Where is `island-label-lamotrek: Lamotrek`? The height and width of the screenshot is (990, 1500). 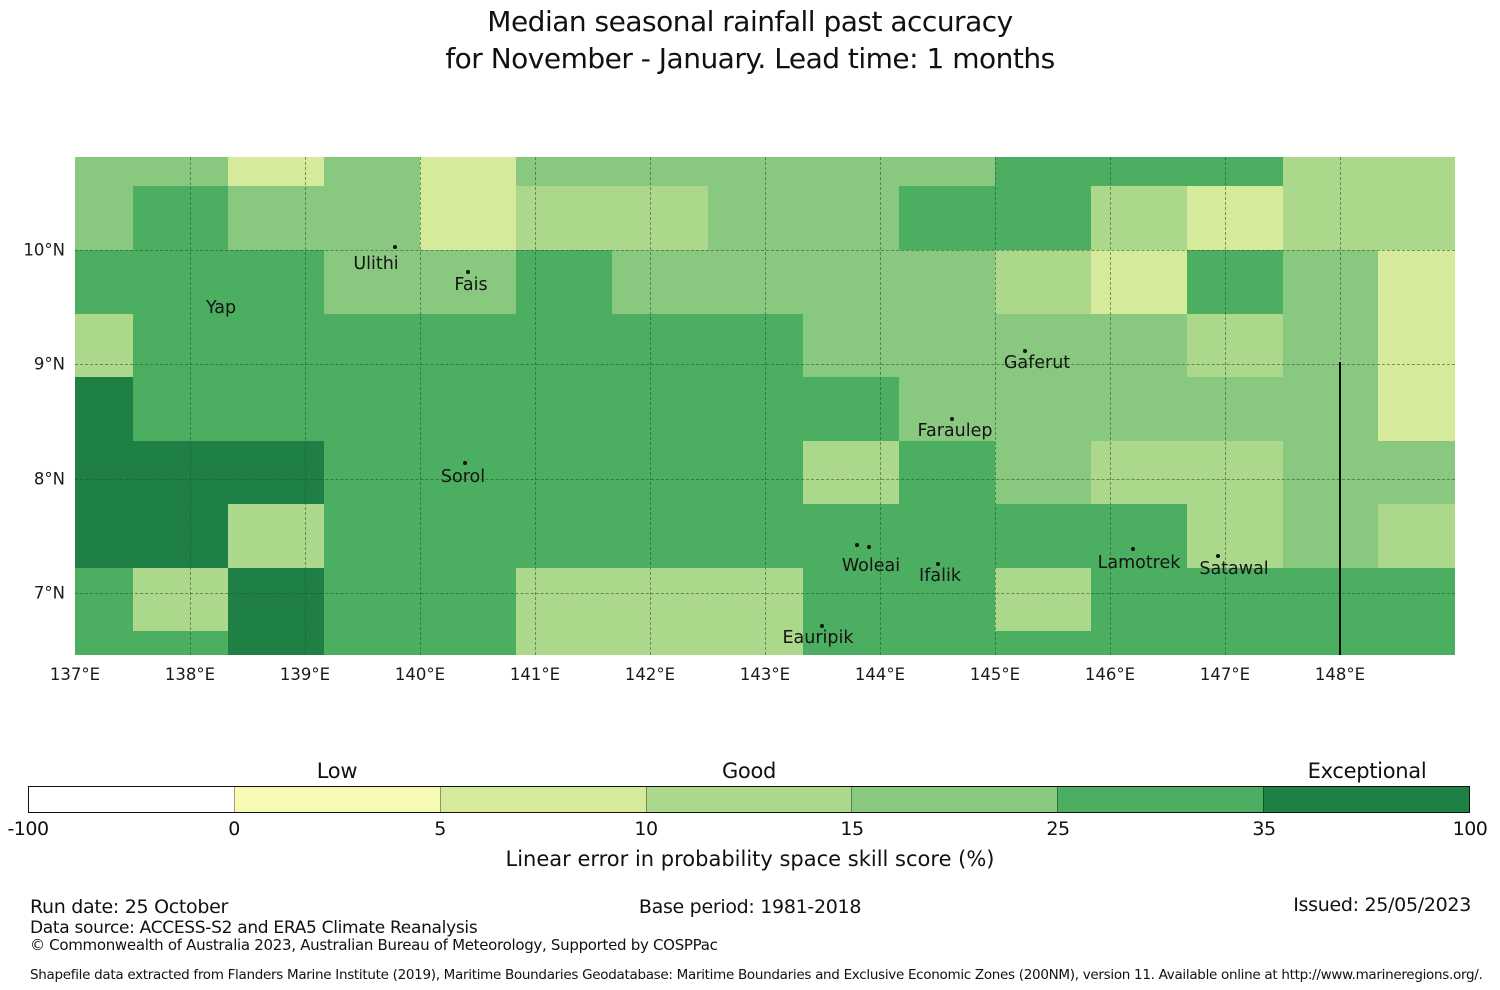 island-label-lamotrek: Lamotrek is located at coordinates (1139, 563).